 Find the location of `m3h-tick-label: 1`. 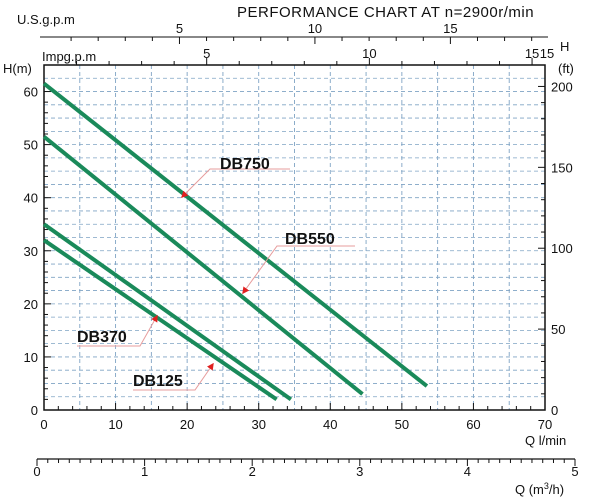

m3h-tick-label: 1 is located at coordinates (144, 471).